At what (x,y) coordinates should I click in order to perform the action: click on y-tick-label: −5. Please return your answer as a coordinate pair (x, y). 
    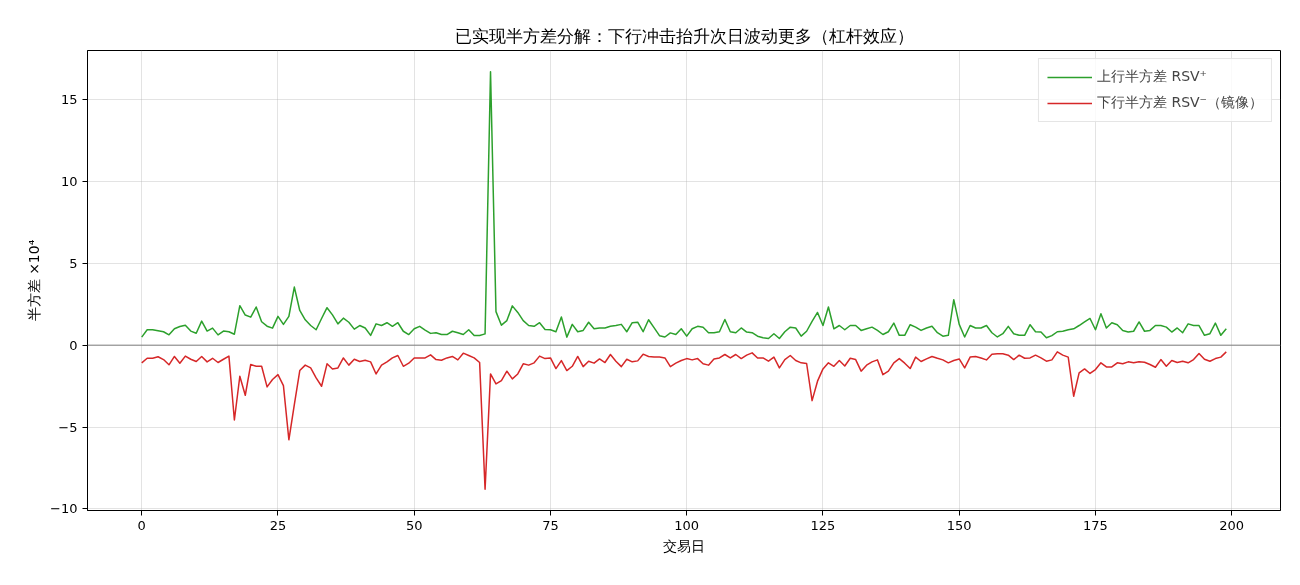
    Looking at the image, I should click on (68, 427).